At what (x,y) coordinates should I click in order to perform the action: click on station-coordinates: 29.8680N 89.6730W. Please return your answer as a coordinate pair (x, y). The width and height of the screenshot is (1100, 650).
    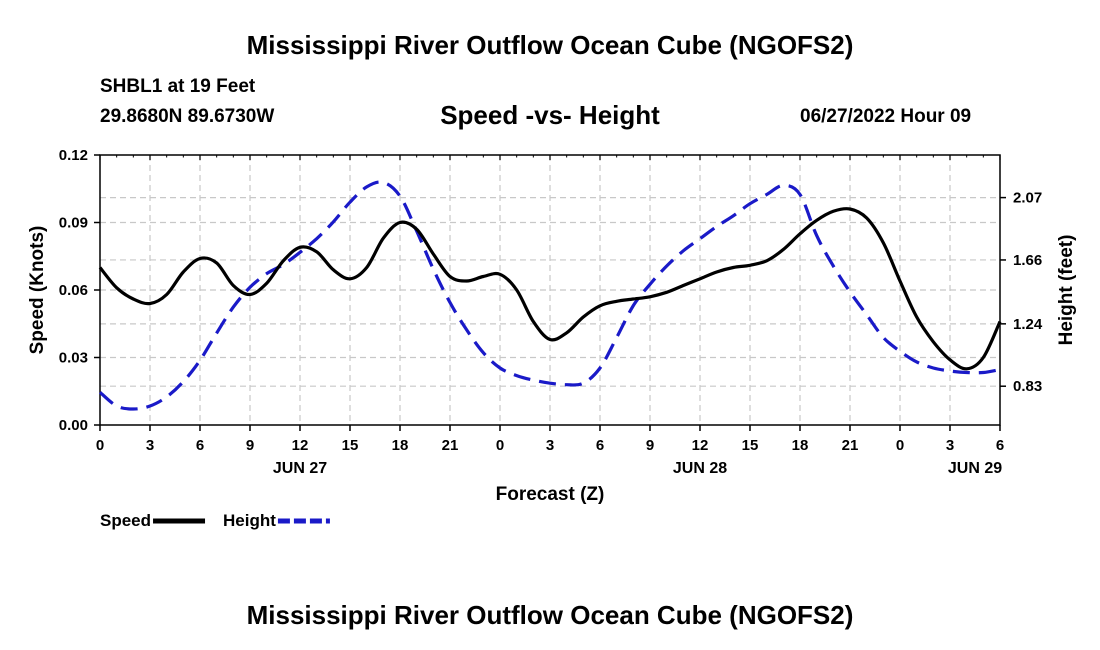
    Looking at the image, I should click on (187, 116).